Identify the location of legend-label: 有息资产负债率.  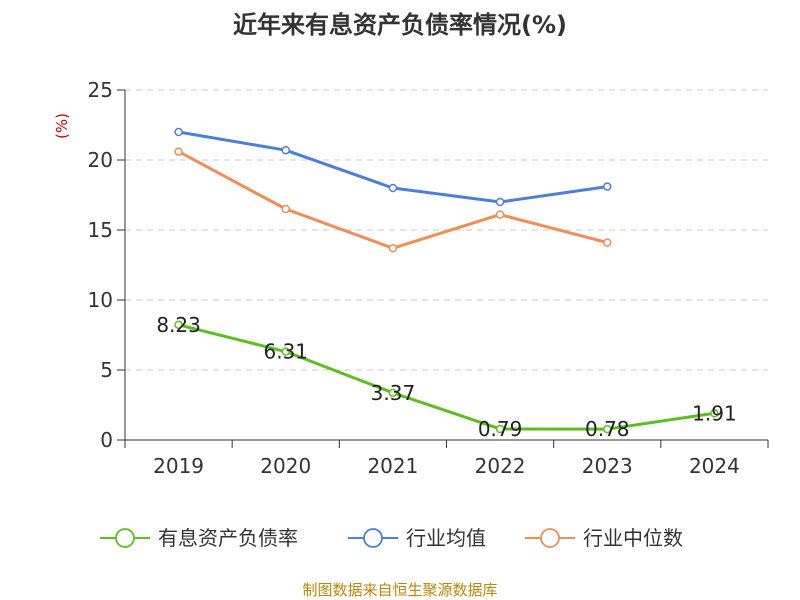
(228, 538).